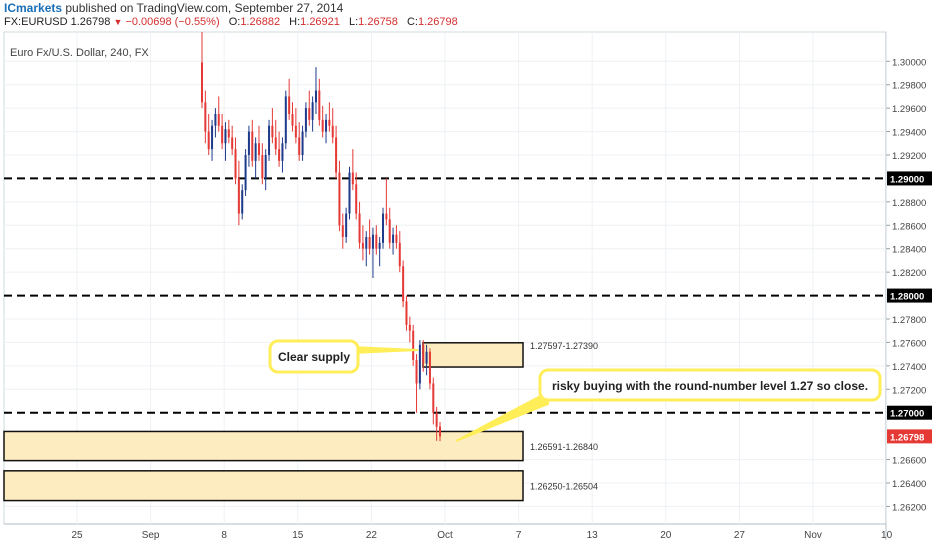 The image size is (932, 550). What do you see at coordinates (172, 22) in the screenshot?
I see `change-value: −0.00698 (−0.55%)` at bounding box center [172, 22].